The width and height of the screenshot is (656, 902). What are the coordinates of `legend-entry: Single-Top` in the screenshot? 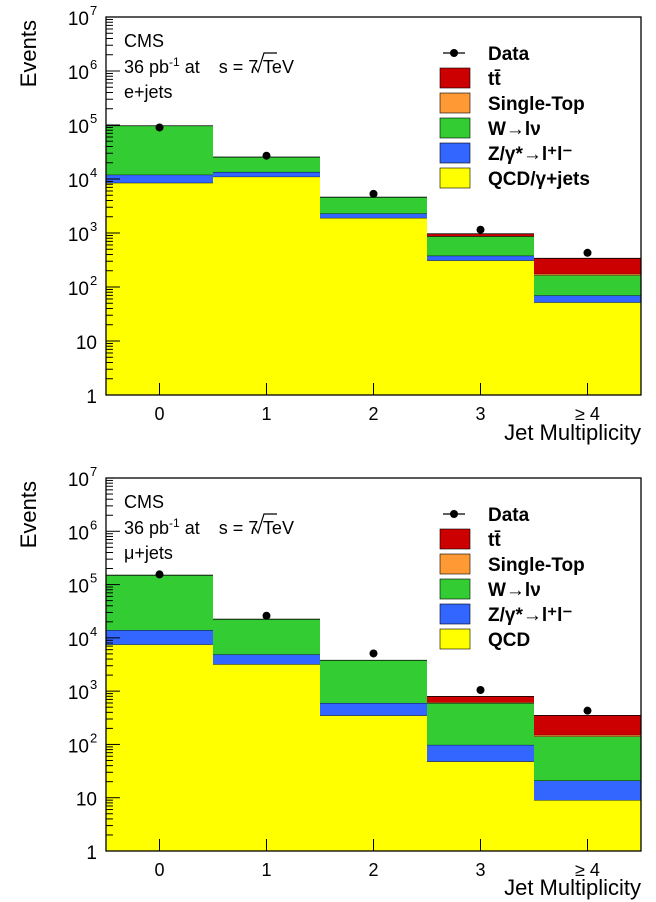 It's located at (512, 564).